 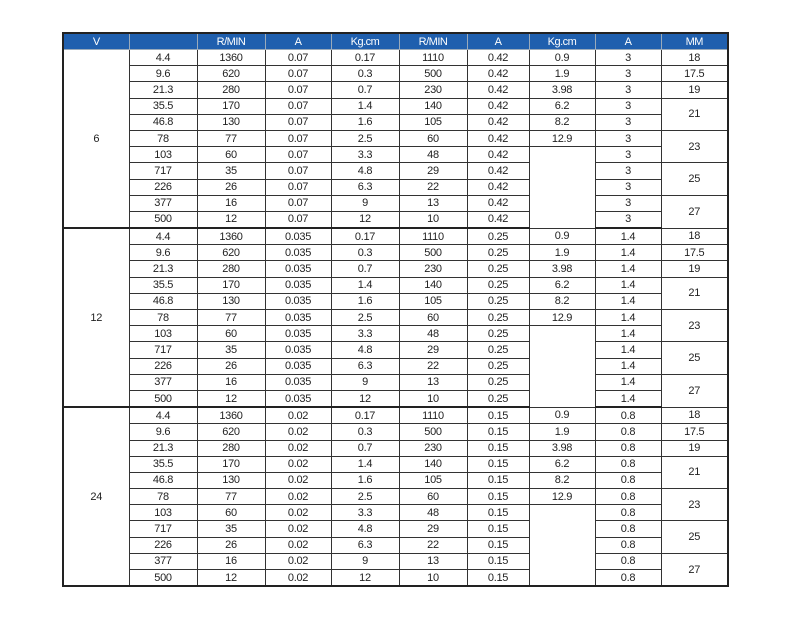 What do you see at coordinates (365, 171) in the screenshot?
I see `torque-cell: 4.8` at bounding box center [365, 171].